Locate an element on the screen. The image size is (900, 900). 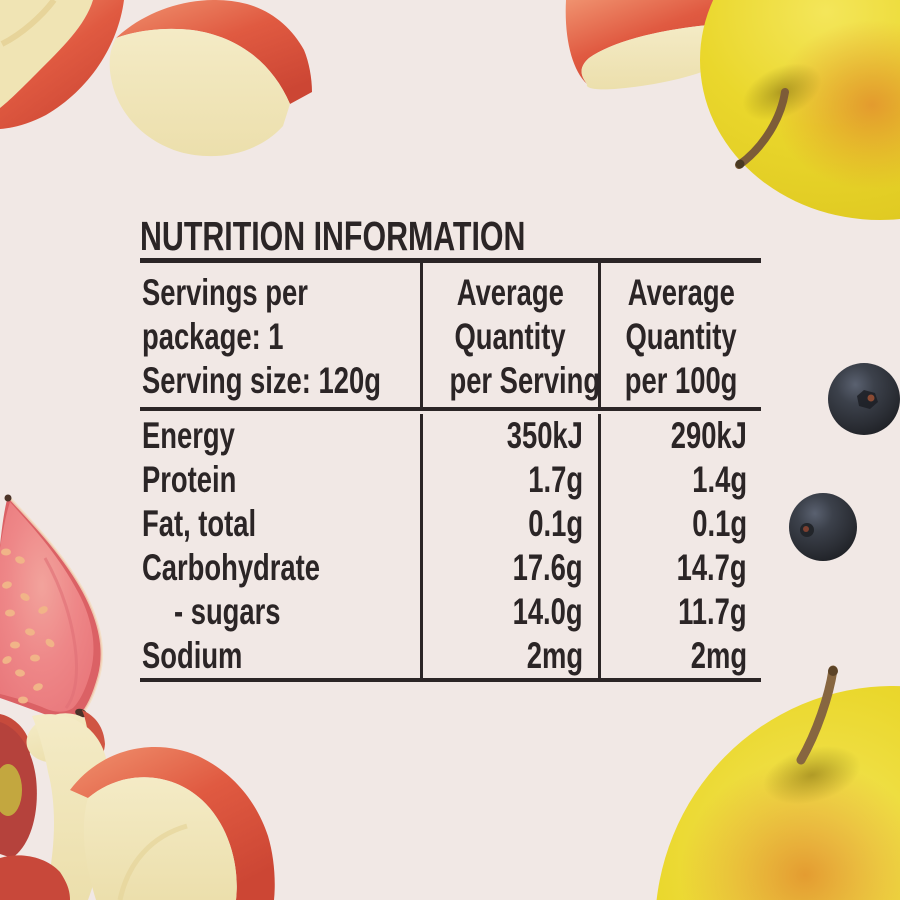
apple-wedge-top-left is located at coordinates (210, 78).